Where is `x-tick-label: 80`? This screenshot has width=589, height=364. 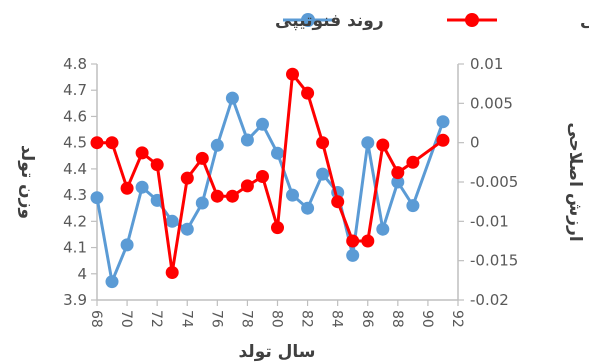
x-tick-label: 80 is located at coordinates (277, 319).